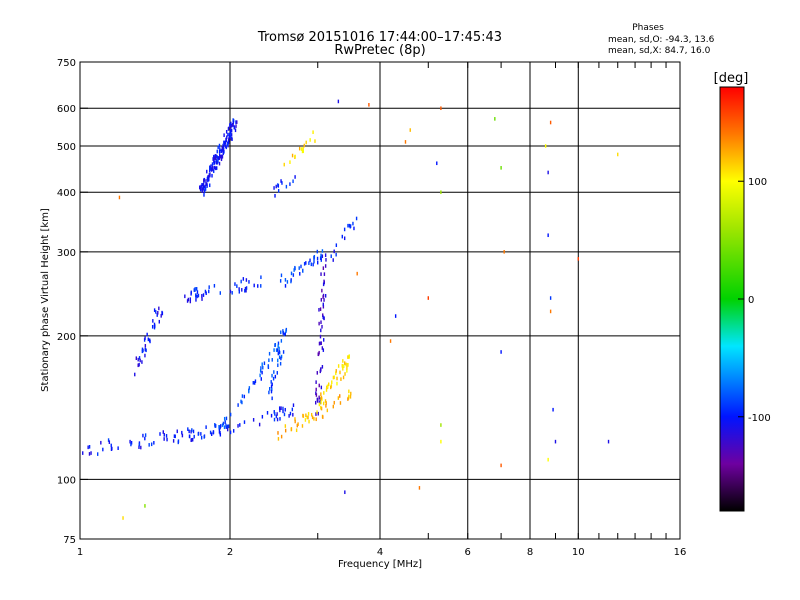 The width and height of the screenshot is (800, 600). What do you see at coordinates (80, 552) in the screenshot?
I see `x-tick-label: 1` at bounding box center [80, 552].